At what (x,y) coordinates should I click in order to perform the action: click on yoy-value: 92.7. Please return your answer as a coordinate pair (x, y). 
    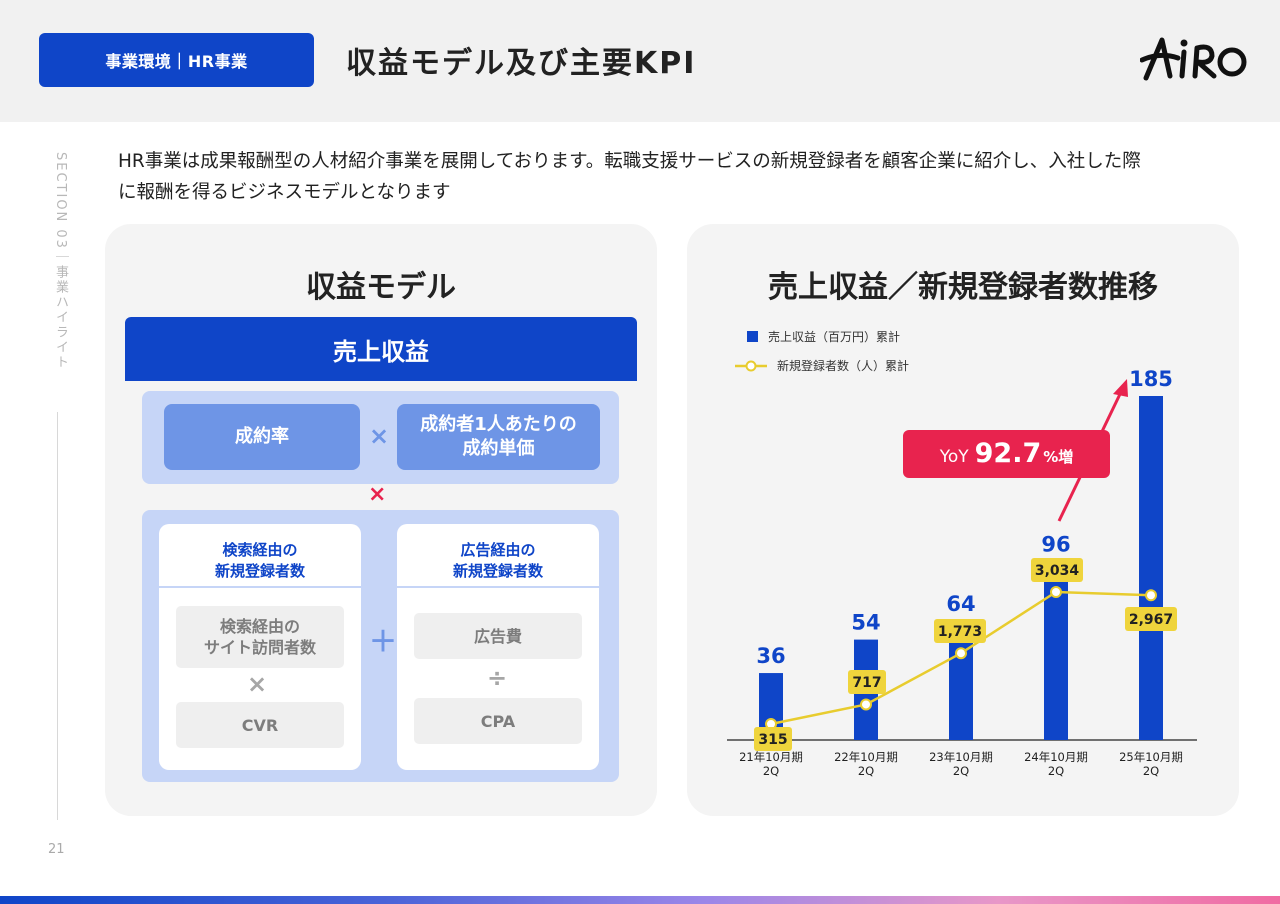
    Looking at the image, I should click on (1008, 453).